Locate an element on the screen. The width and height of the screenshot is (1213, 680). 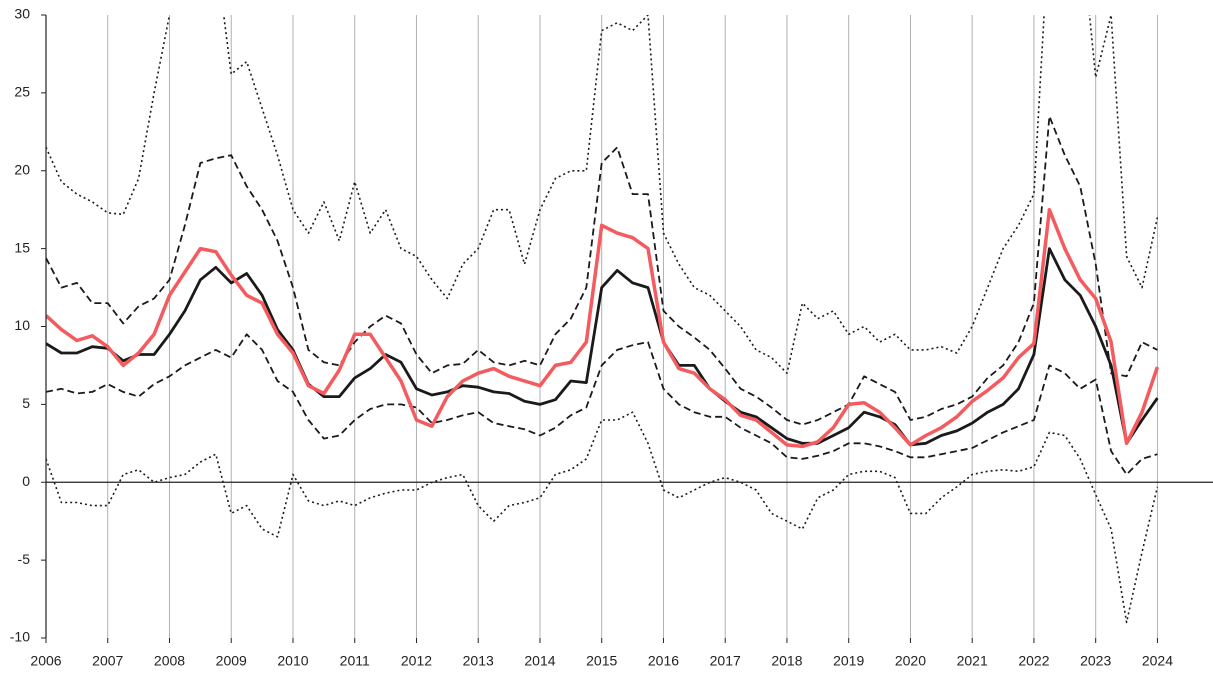
x-tick-label: 2013 is located at coordinates (478, 661).